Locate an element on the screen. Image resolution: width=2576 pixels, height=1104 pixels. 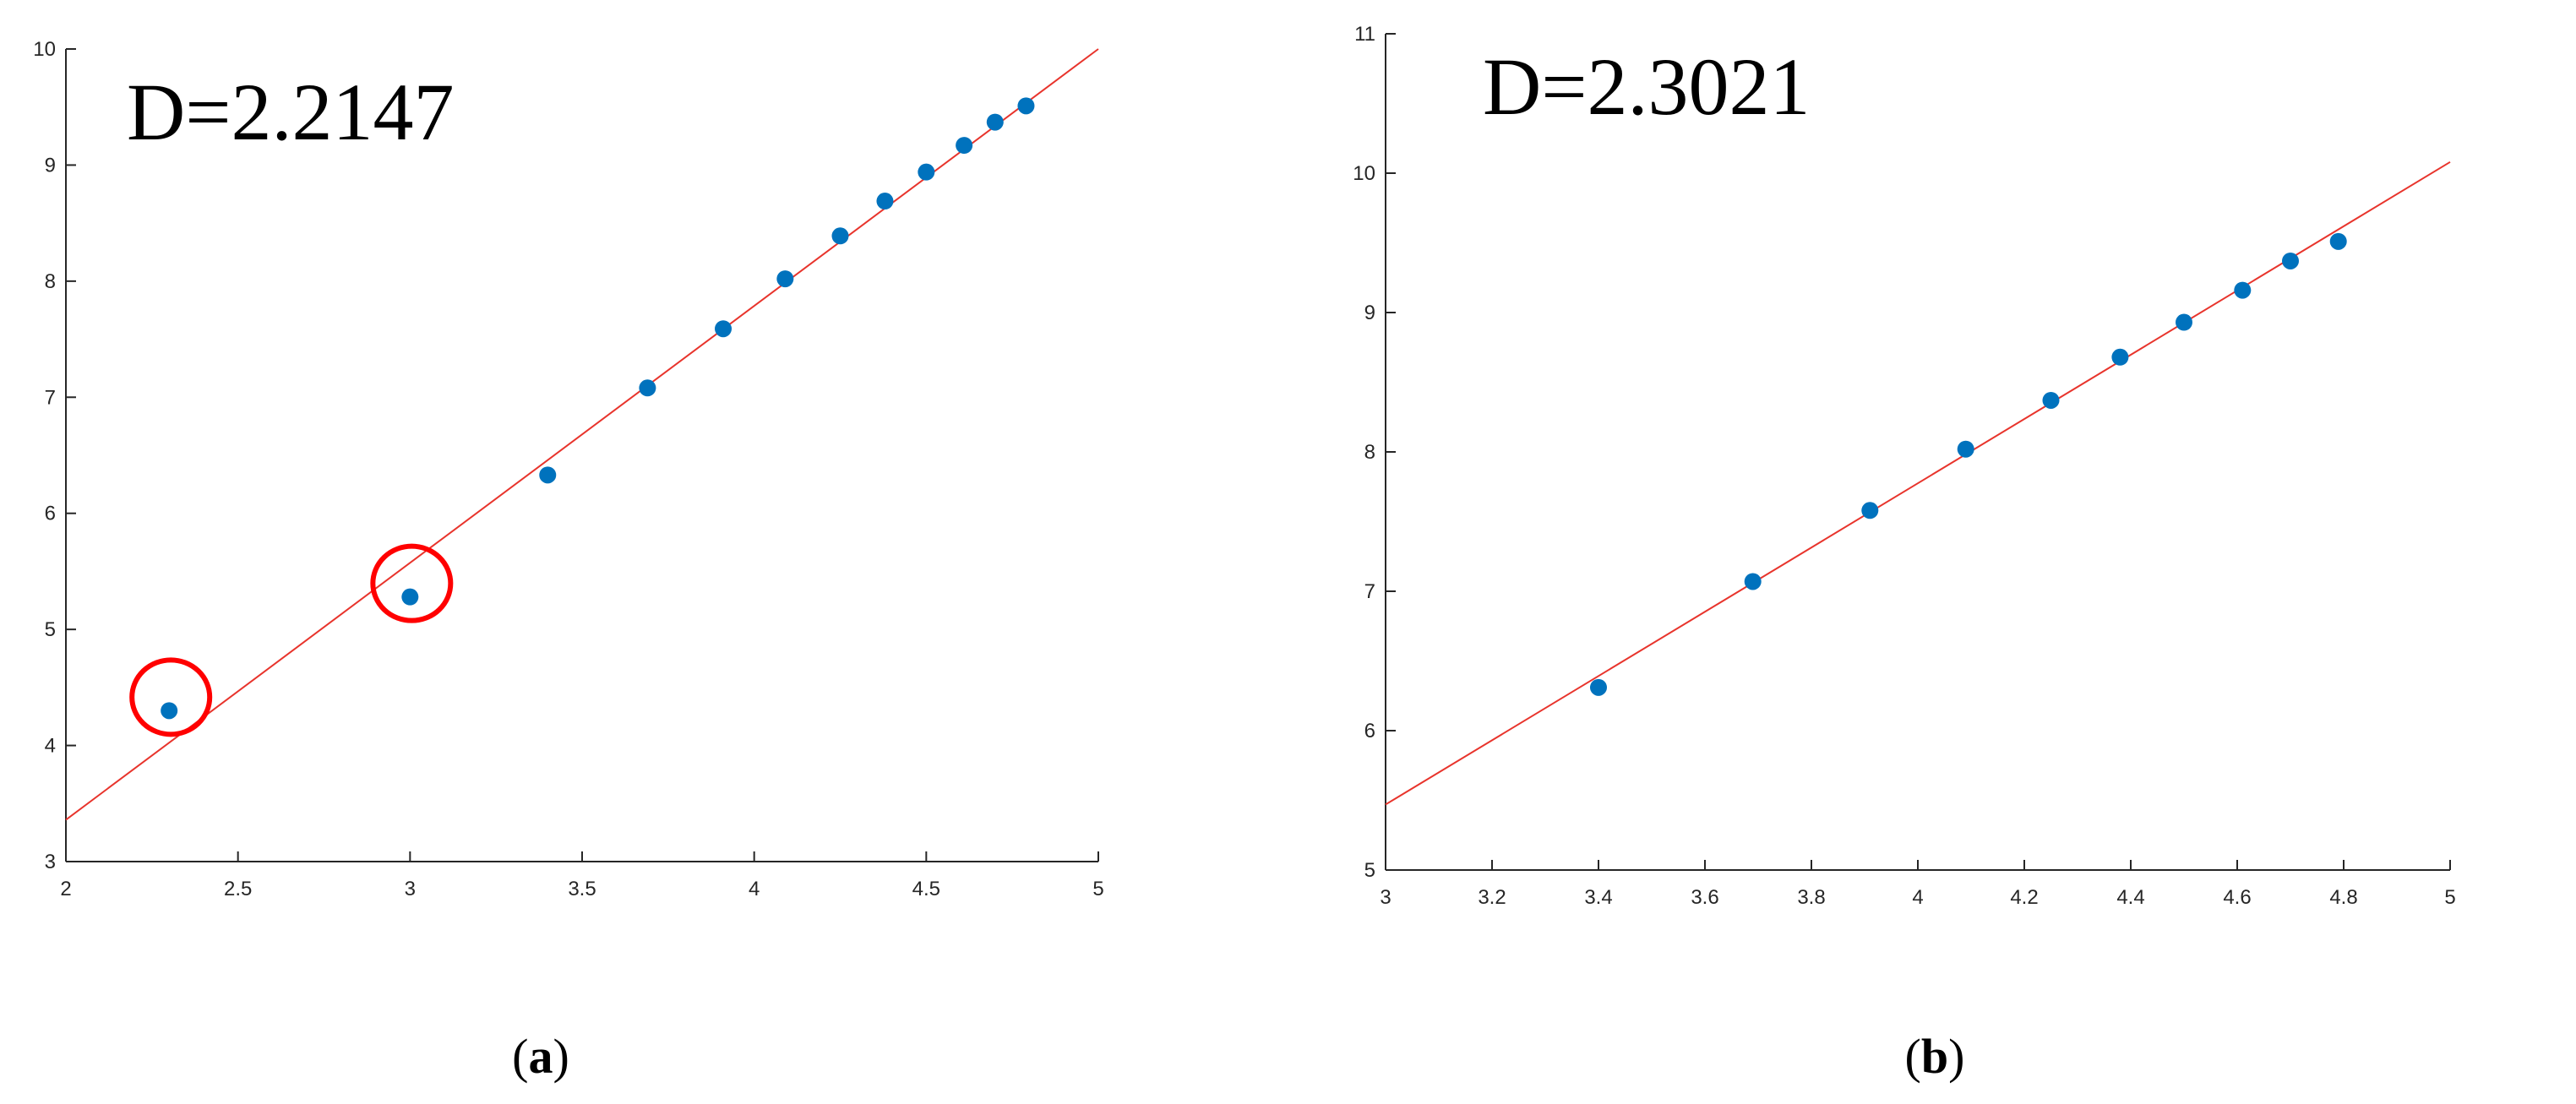
x-tick-label: 3.4 is located at coordinates (1598, 897).